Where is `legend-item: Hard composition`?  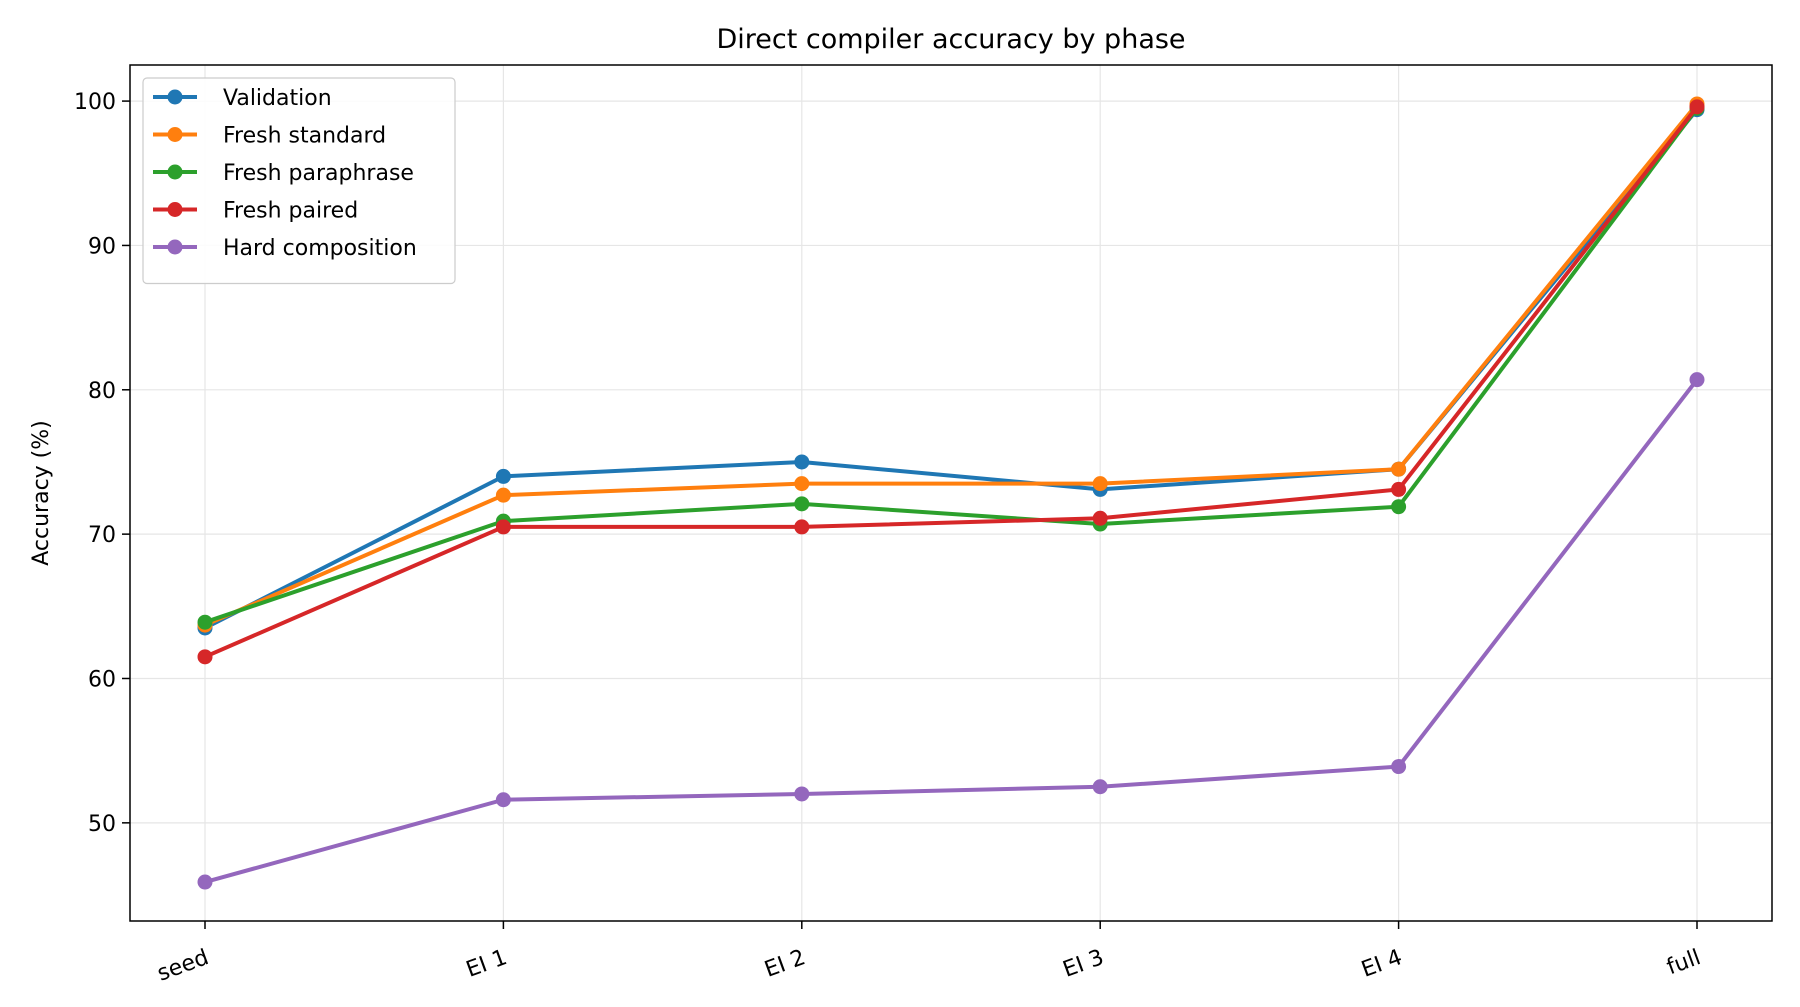 legend-item: Hard composition is located at coordinates (285, 248).